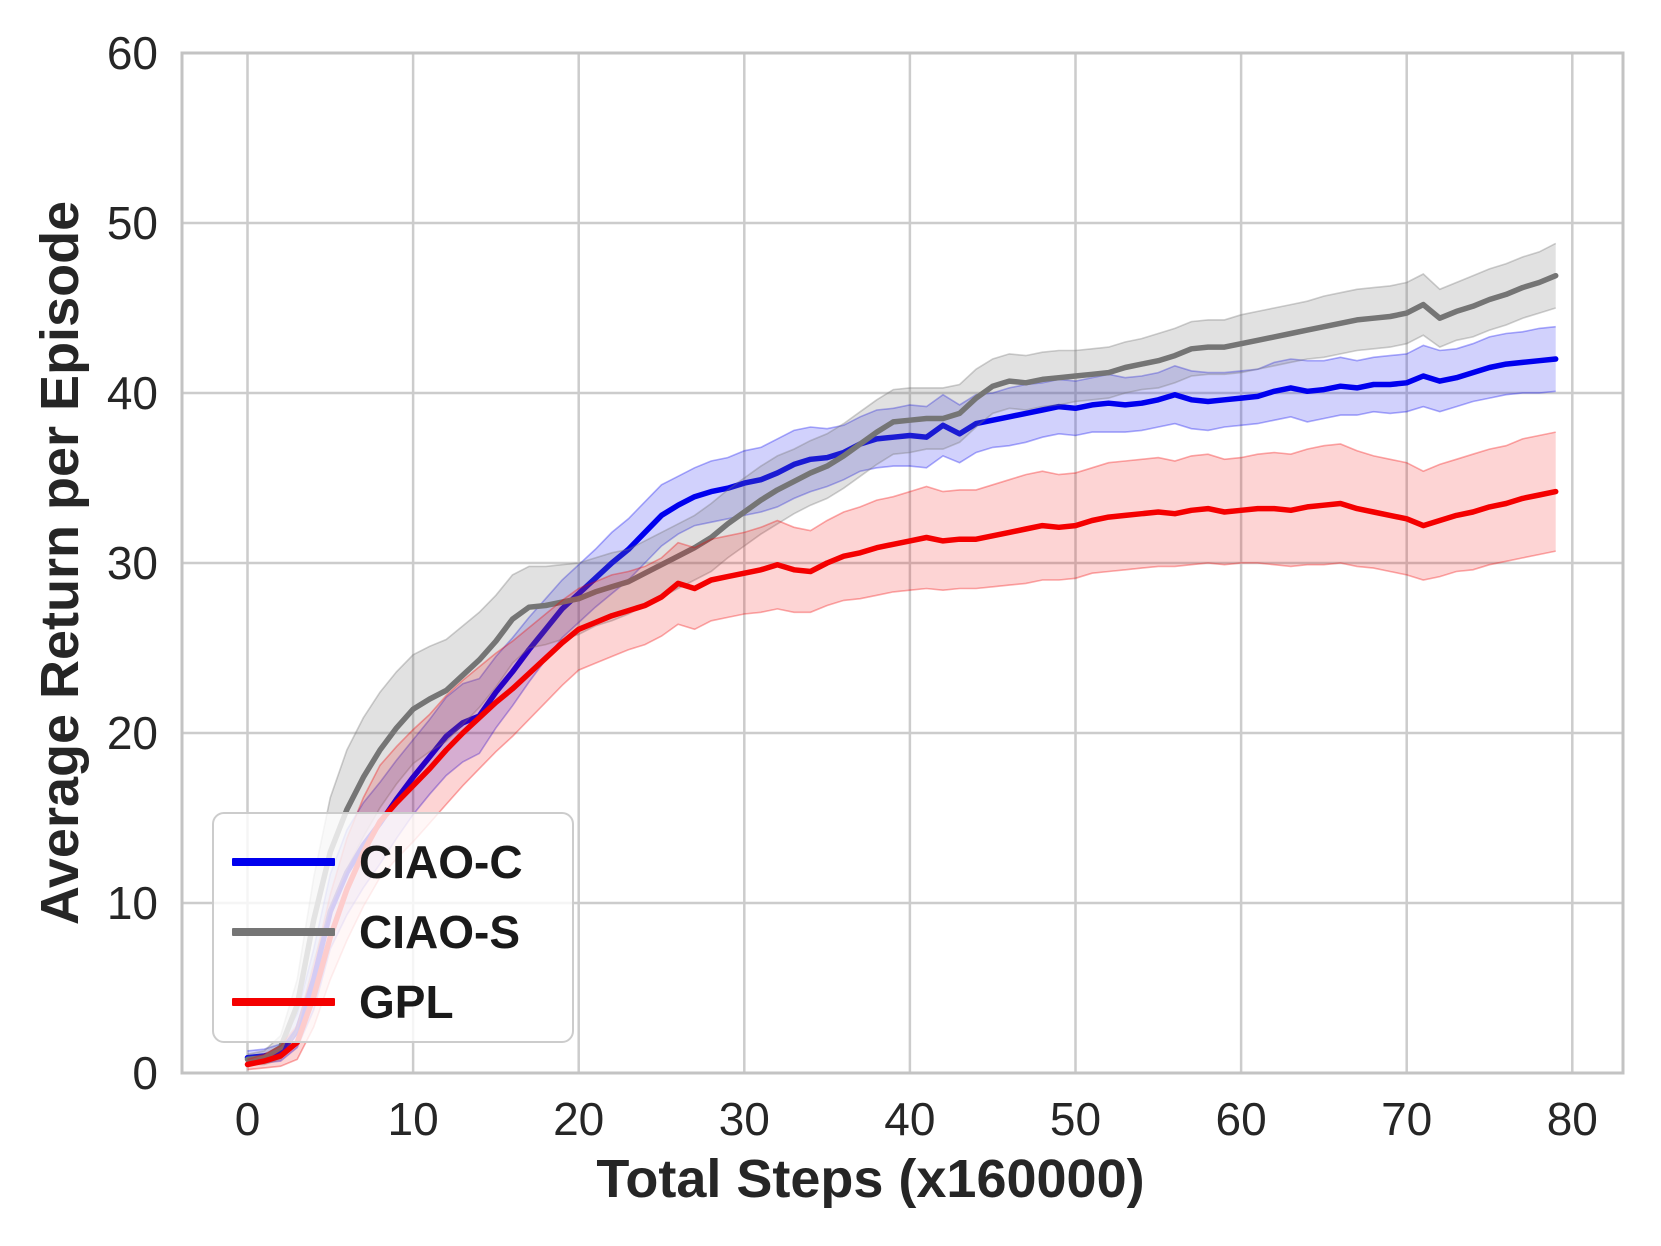 The height and width of the screenshot is (1246, 1661). What do you see at coordinates (283, 1002) in the screenshot?
I see `gpl-line-swatch` at bounding box center [283, 1002].